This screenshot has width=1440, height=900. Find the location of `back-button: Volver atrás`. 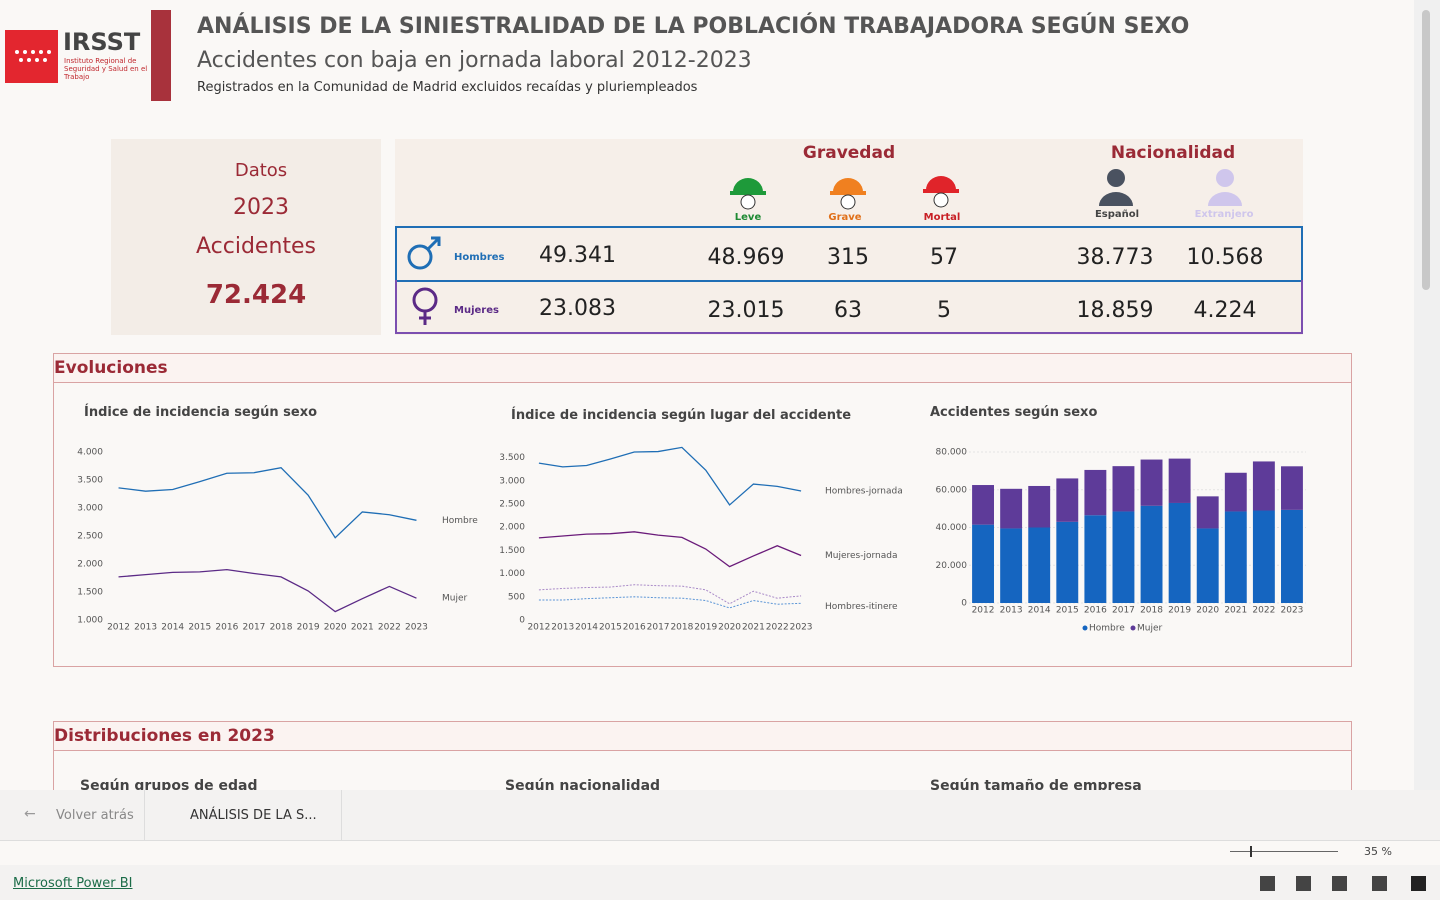

back-button: Volver atrás is located at coordinates (95, 815).